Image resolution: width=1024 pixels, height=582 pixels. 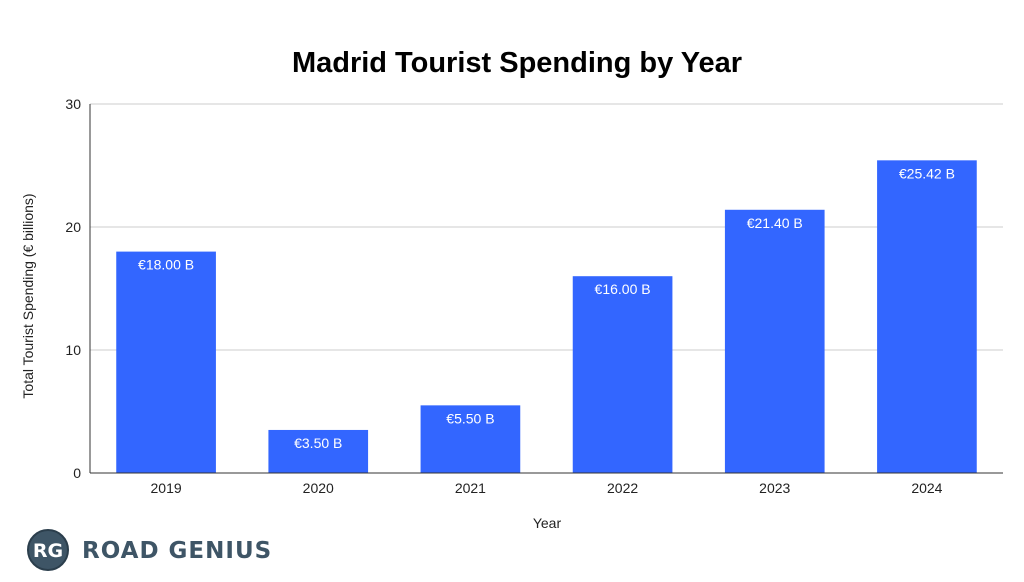 I want to click on x-axis-title: Year, so click(x=547, y=523).